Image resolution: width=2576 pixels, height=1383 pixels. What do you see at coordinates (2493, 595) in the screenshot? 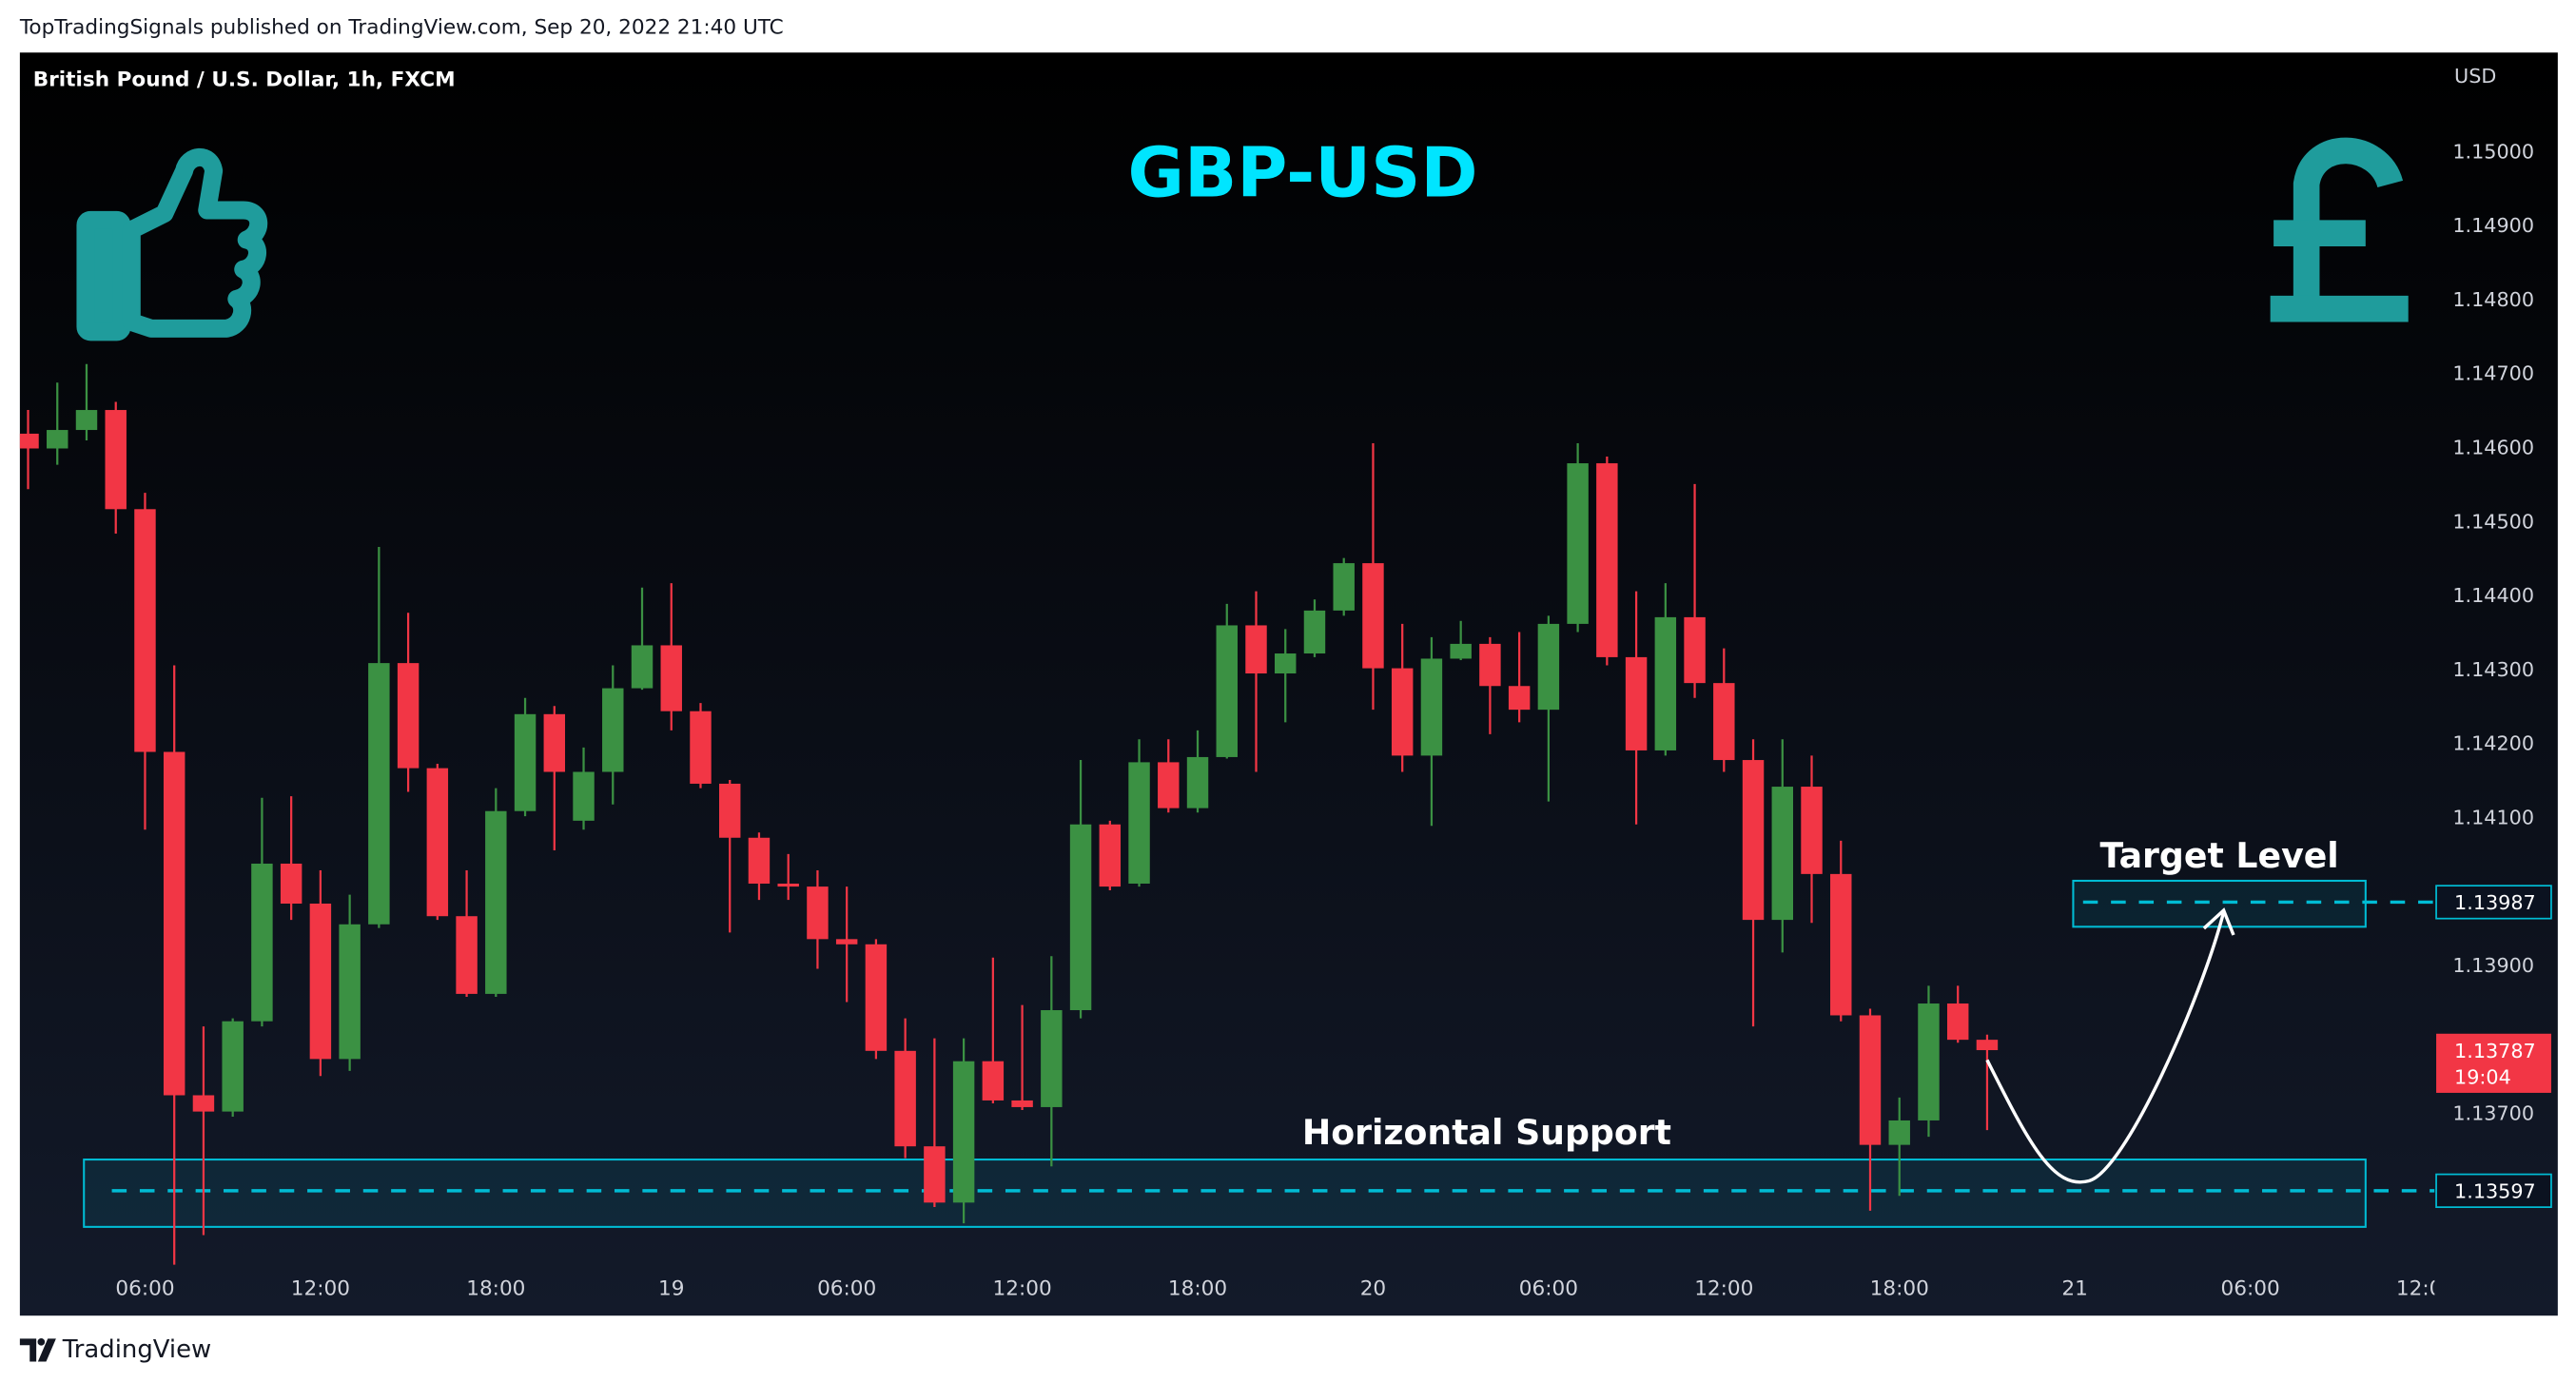
I see `y-tick-label: 1.14400` at bounding box center [2493, 595].